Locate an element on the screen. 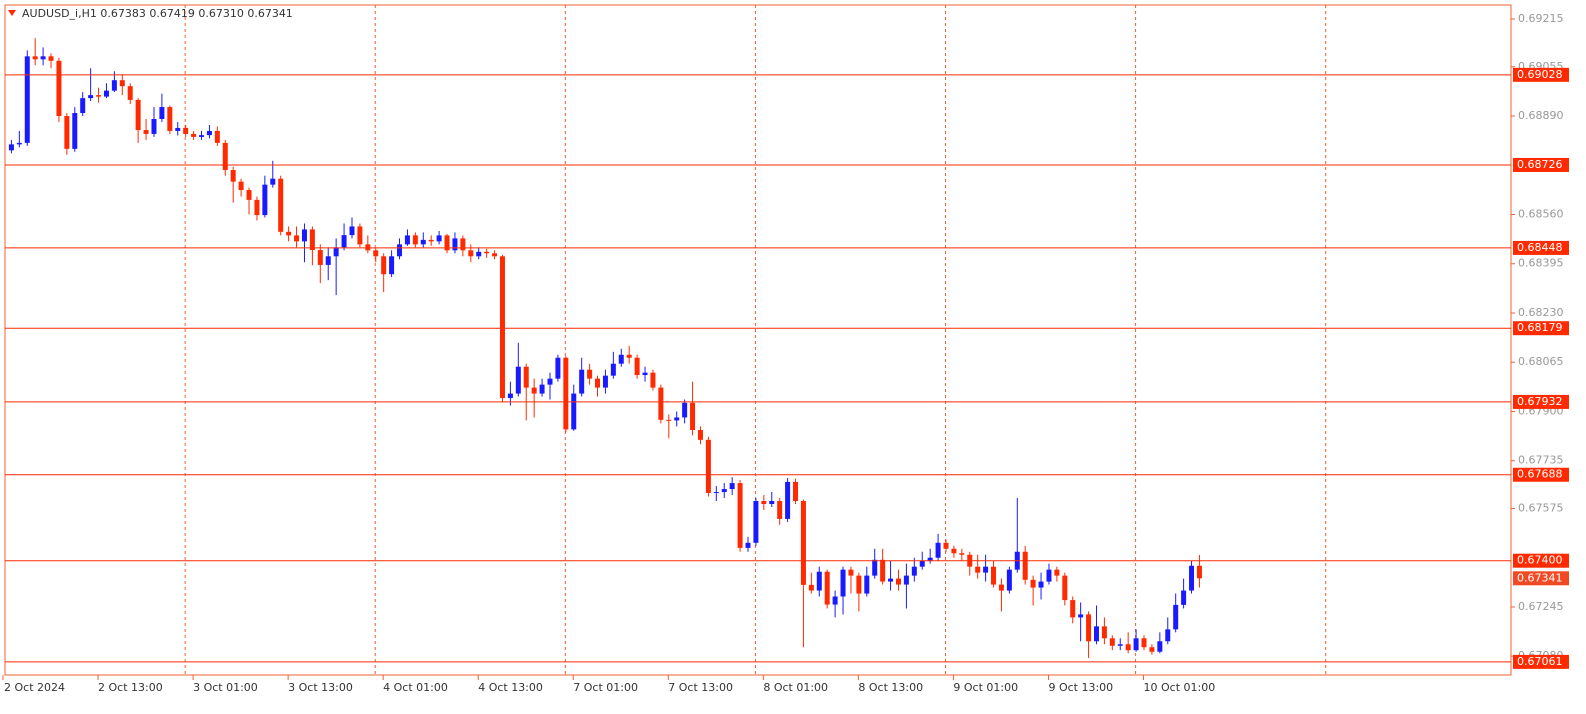 This screenshot has height=714, width=1586. x-tick-label: 2 Oct 13:00 is located at coordinates (130, 687).